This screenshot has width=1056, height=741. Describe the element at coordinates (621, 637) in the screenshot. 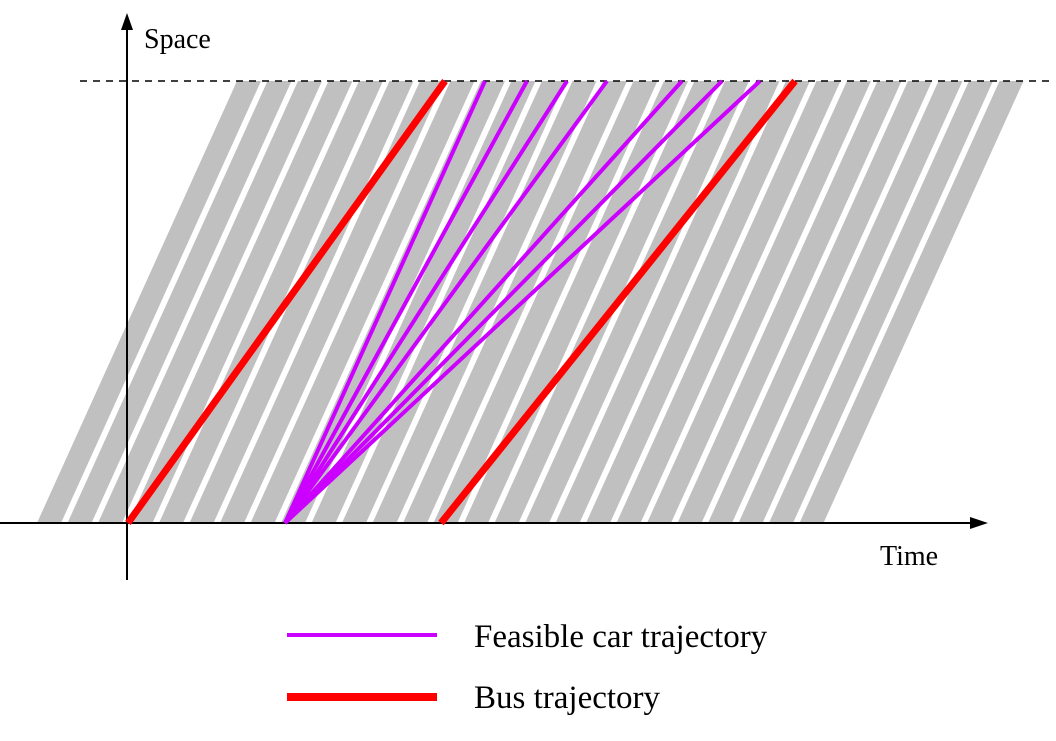

I see `legend-car-label: Feasible car trajectory` at that location.